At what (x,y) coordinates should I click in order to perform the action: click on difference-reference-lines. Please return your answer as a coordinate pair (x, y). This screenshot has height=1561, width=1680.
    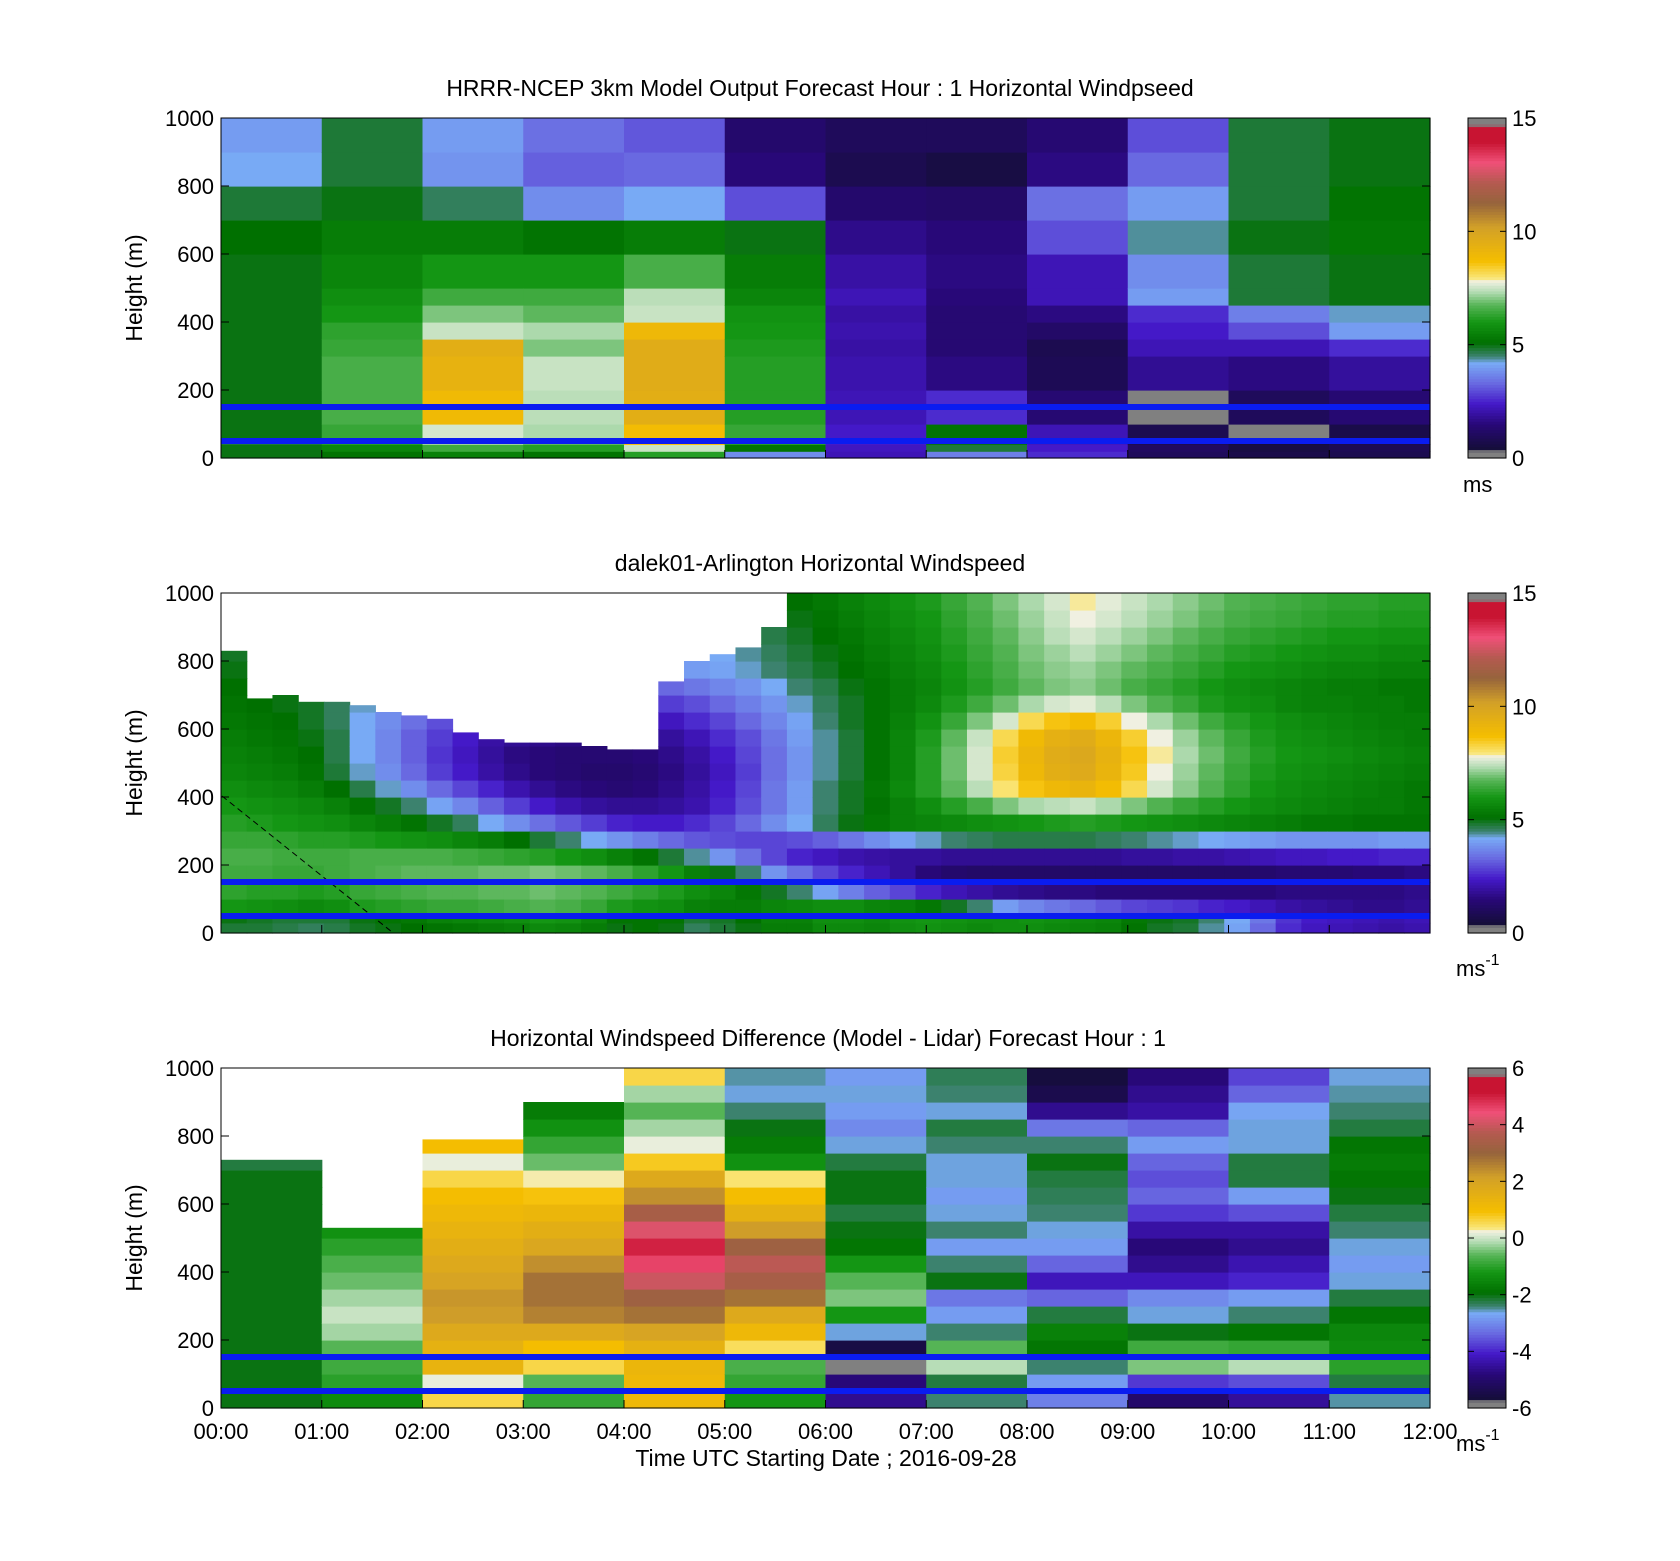
    Looking at the image, I should click on (825, 1374).